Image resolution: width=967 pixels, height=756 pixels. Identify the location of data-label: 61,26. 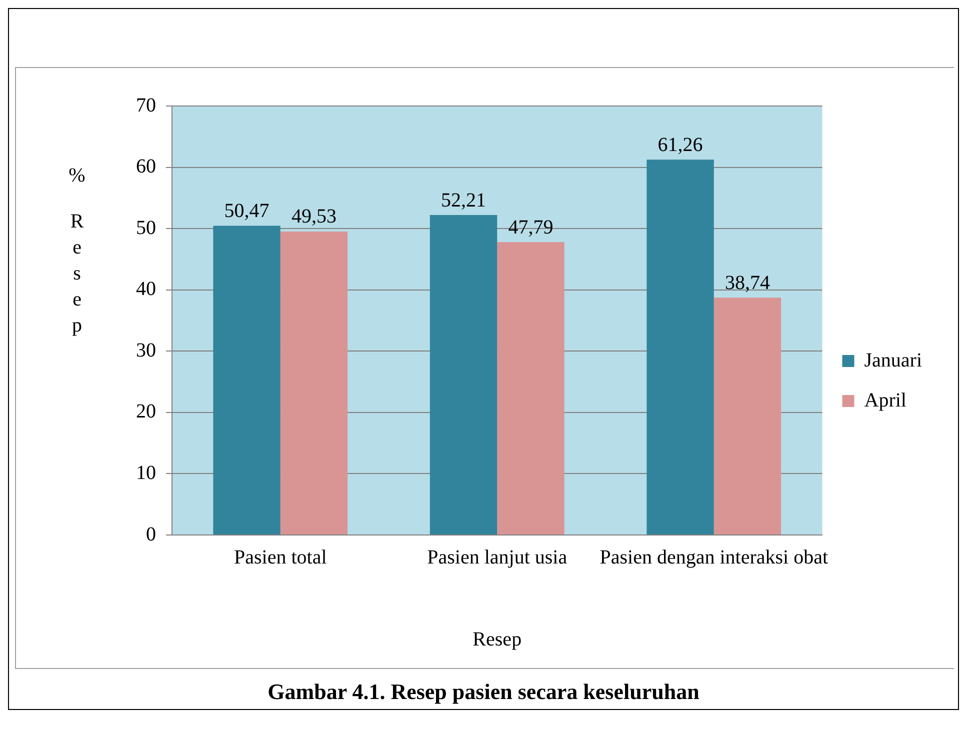
(680, 145).